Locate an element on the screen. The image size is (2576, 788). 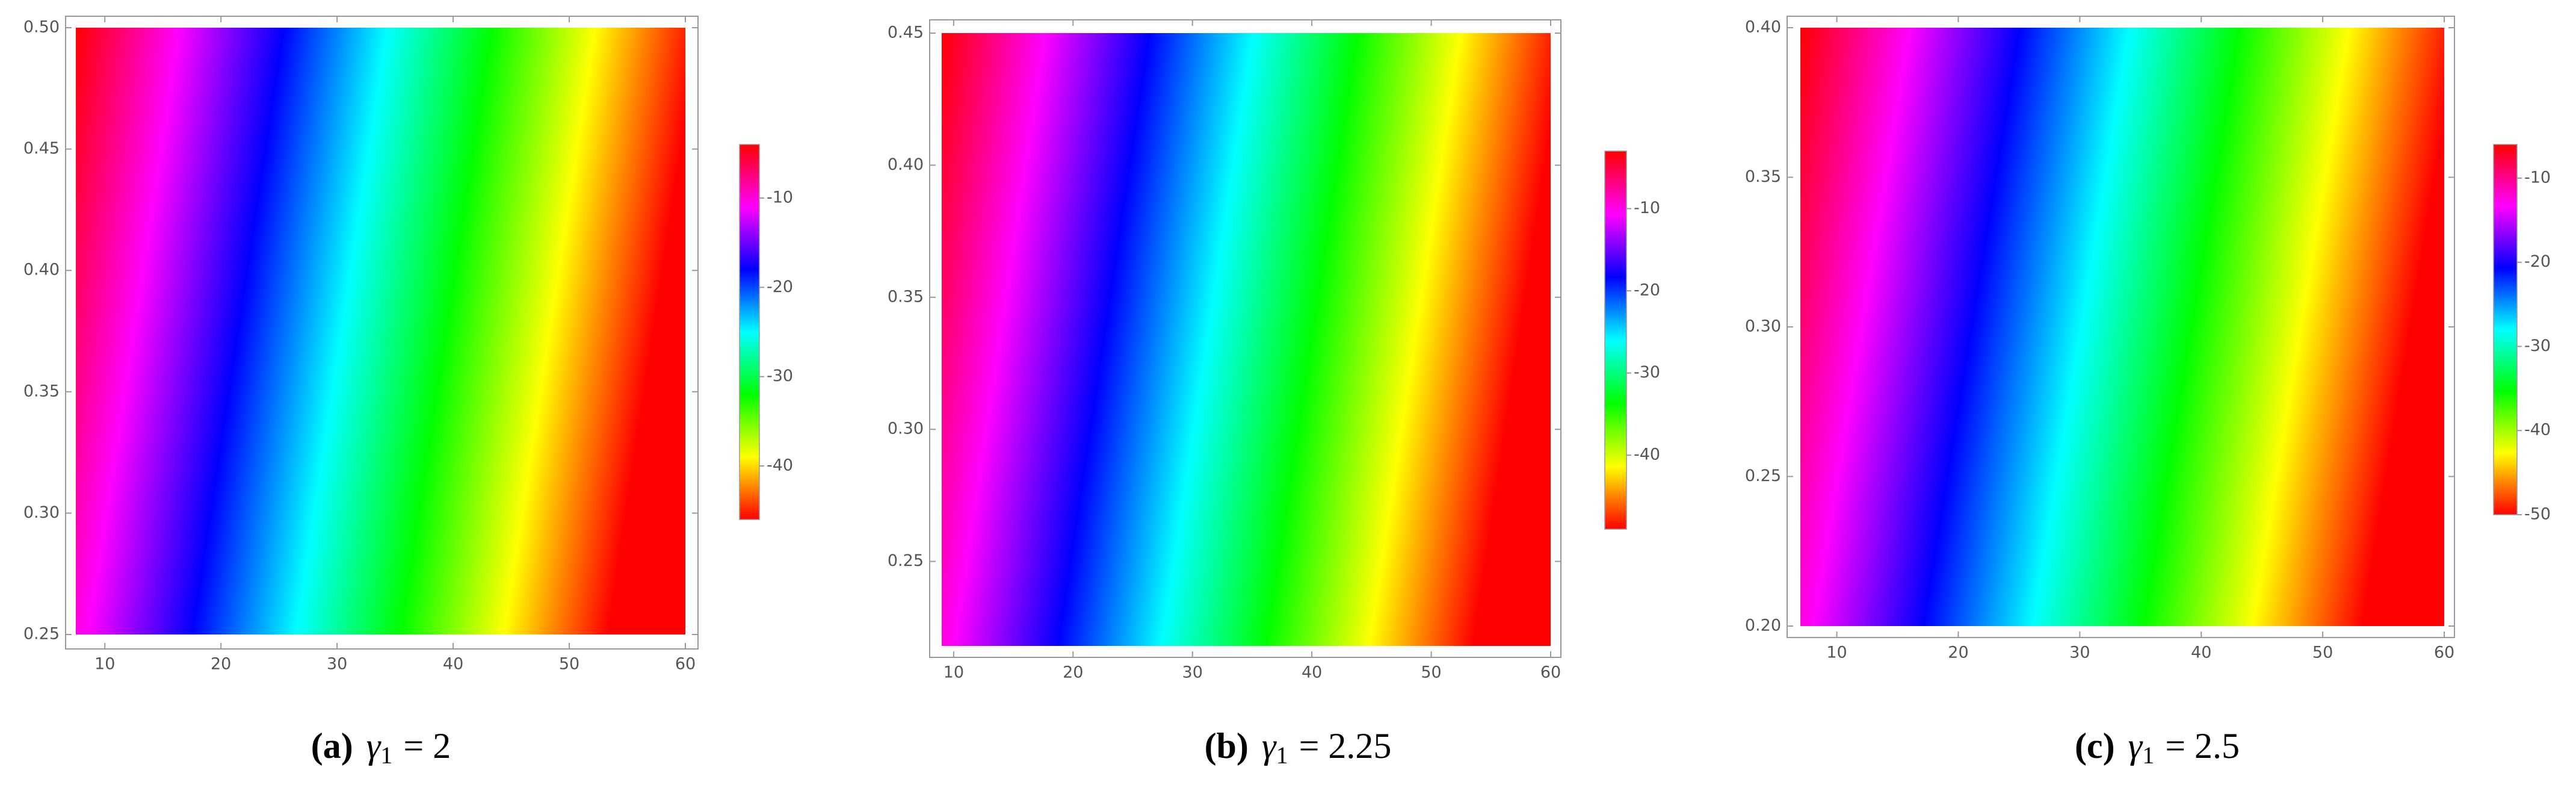
caption-label: (c) is located at coordinates (2095, 746).